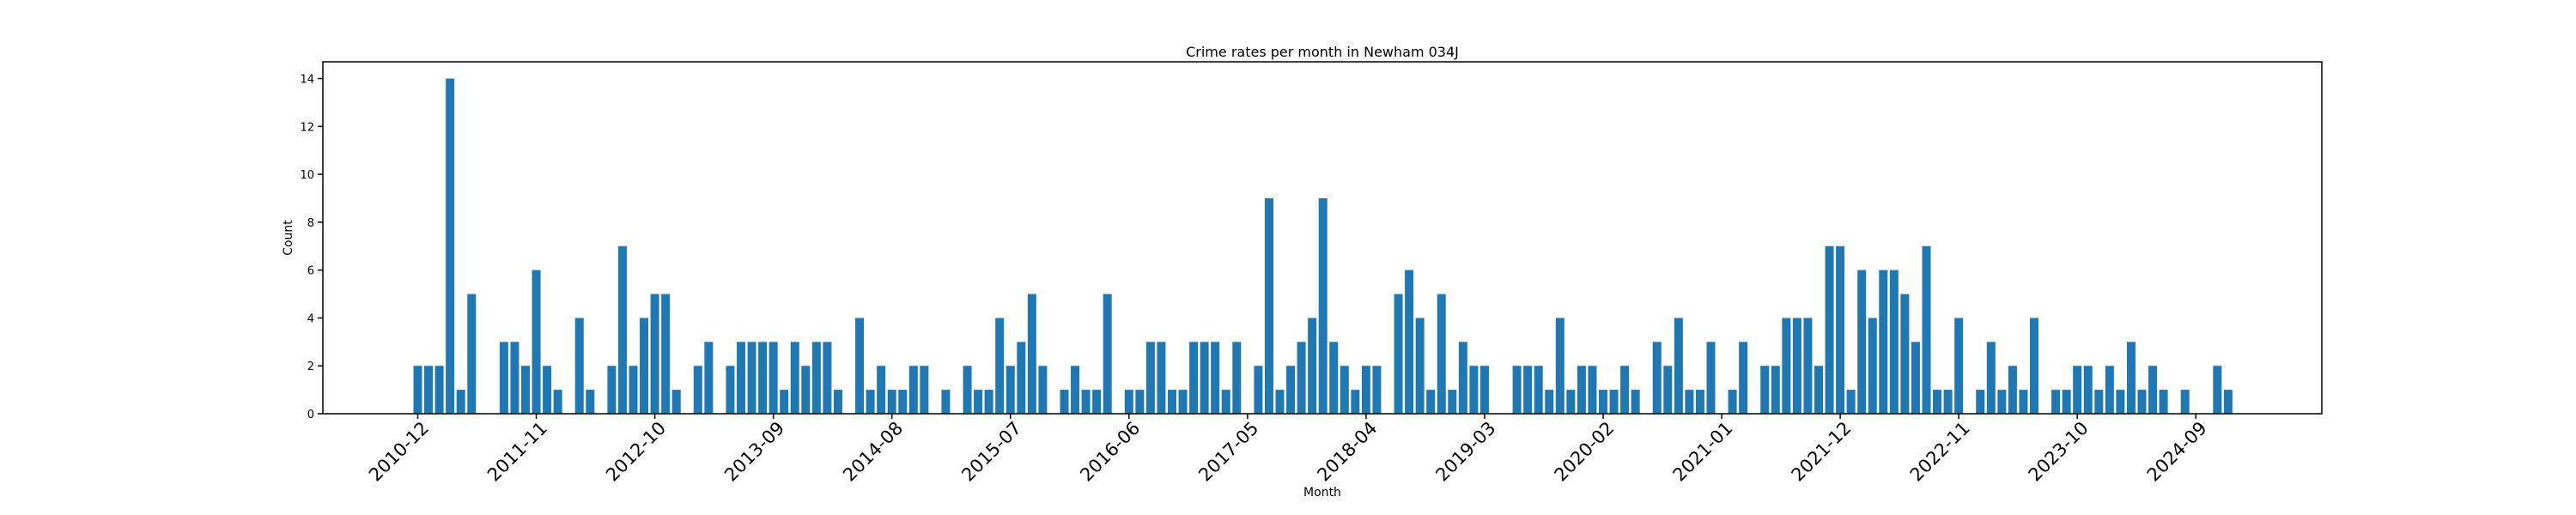 The width and height of the screenshot is (2576, 515). Describe the element at coordinates (1110, 452) in the screenshot. I see `x-tick-label: 2016-06` at that location.